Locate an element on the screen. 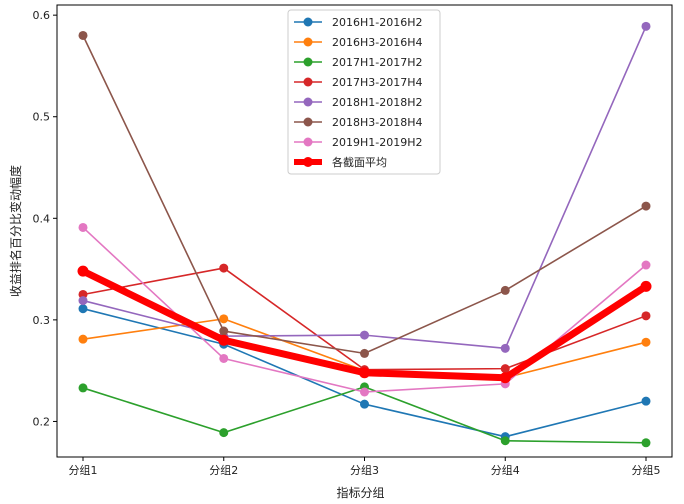  legend-label: 2018H1-2018H2 is located at coordinates (377, 102).